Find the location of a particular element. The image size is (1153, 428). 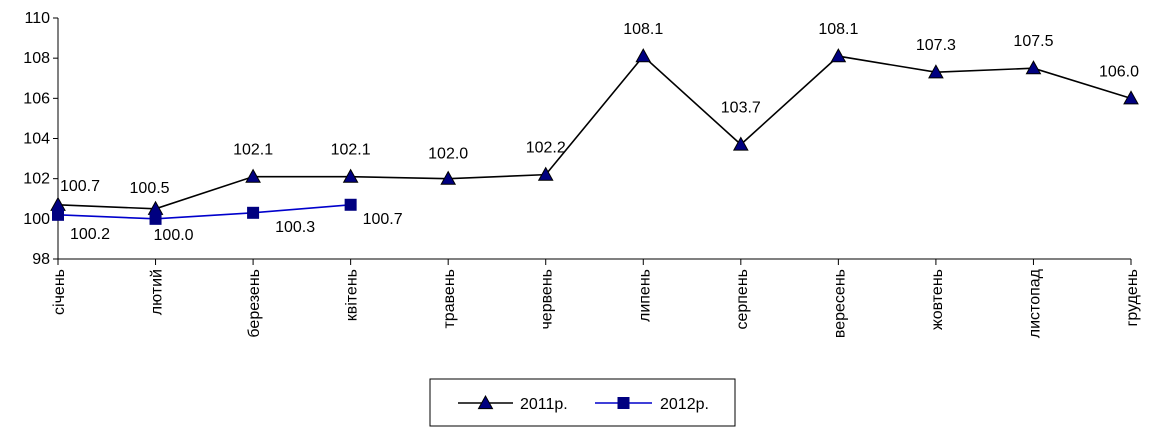

y-tick-label: 110 is located at coordinates (37, 18).